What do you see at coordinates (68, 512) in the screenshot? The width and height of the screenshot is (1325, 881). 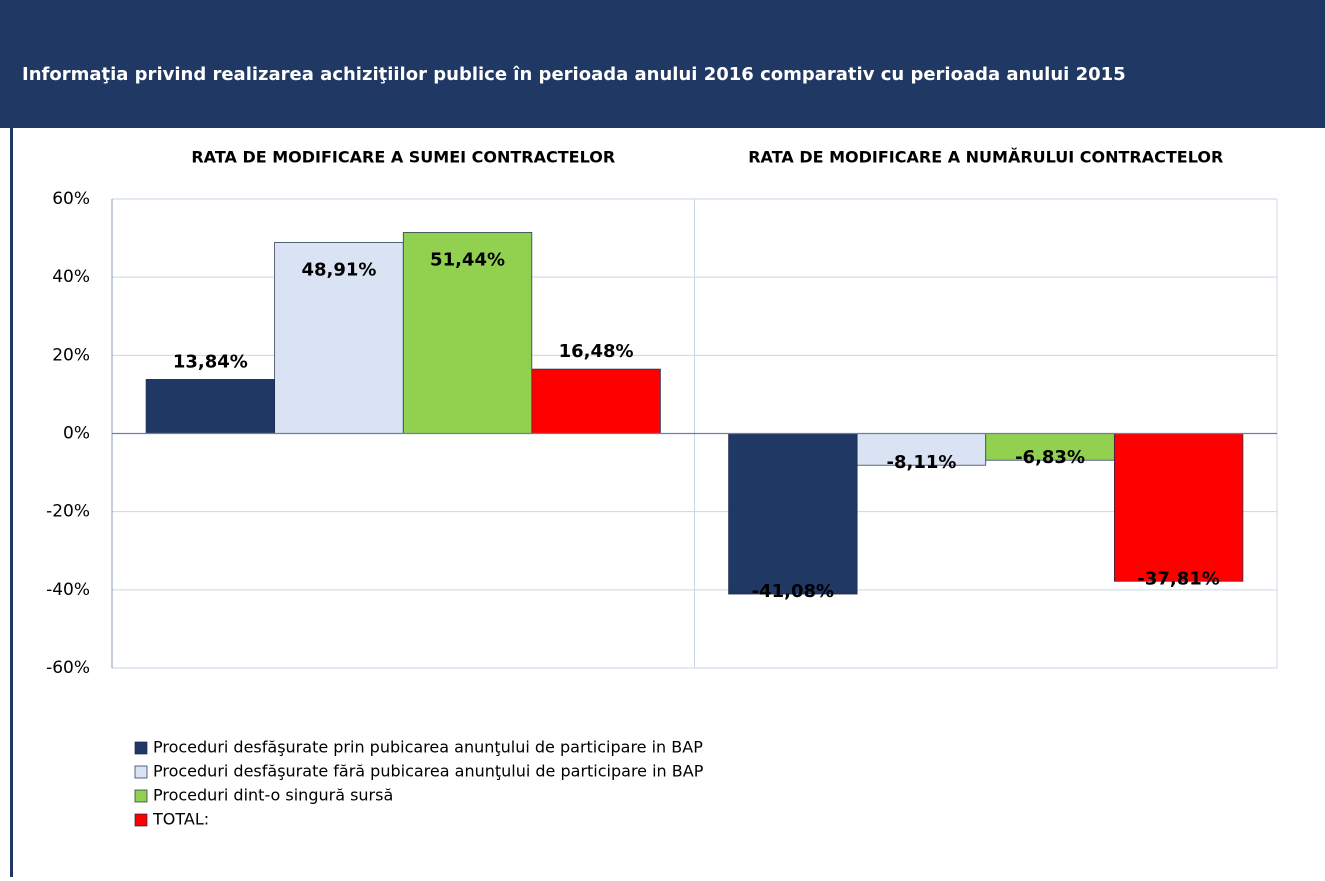 I see `y-tick-label: -20%` at bounding box center [68, 512].